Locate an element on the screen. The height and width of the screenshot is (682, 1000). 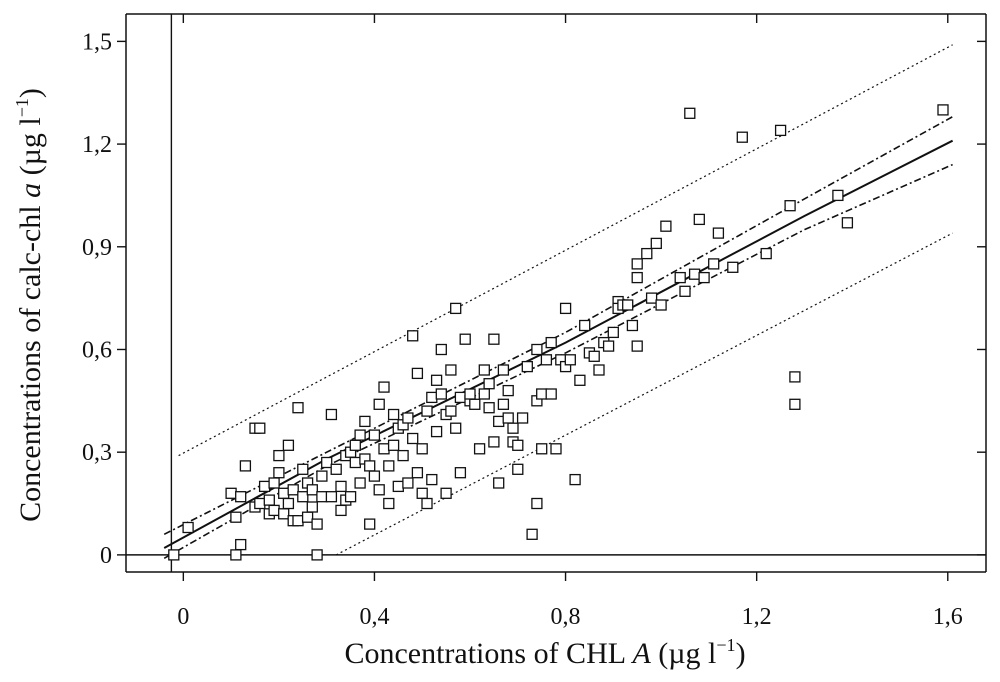
x-tick-label: 1,6 is located at coordinates (948, 617).